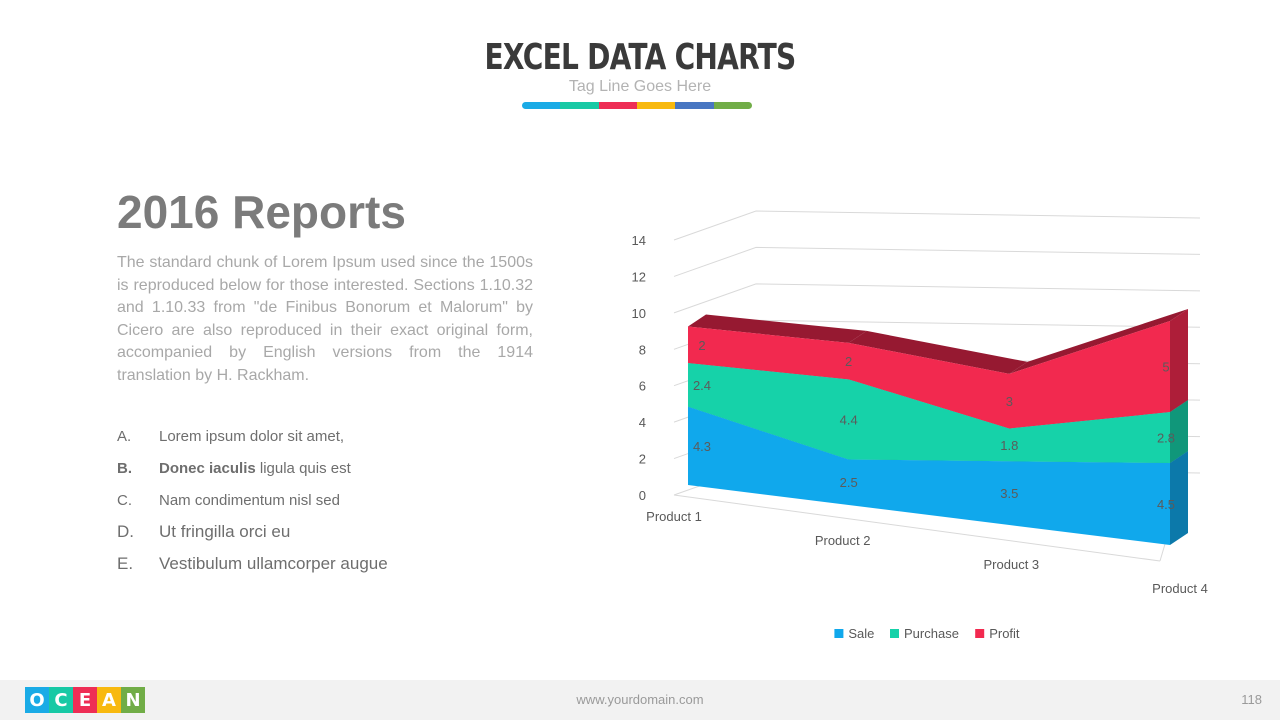 The image size is (1280, 720). What do you see at coordinates (1180, 588) in the screenshot?
I see `category-label: Product 4` at bounding box center [1180, 588].